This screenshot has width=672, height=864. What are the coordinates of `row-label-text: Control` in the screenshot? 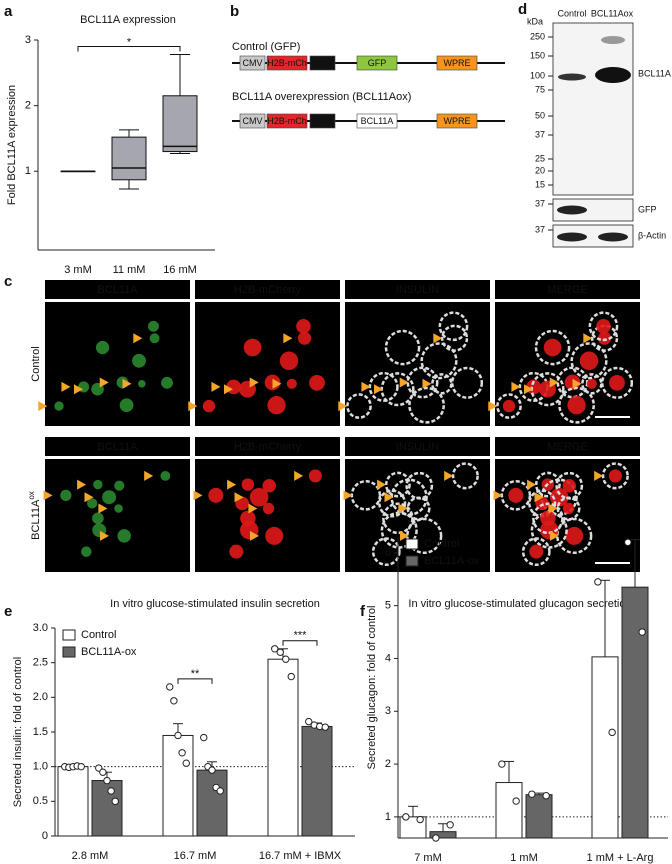 It's located at (36, 363).